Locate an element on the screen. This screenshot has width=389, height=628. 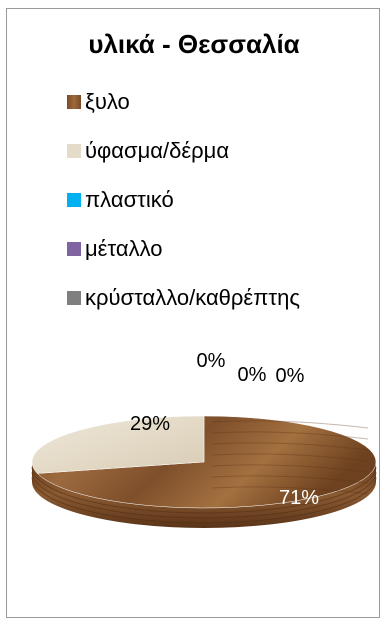
data-label-1: 29% is located at coordinates (150, 424).